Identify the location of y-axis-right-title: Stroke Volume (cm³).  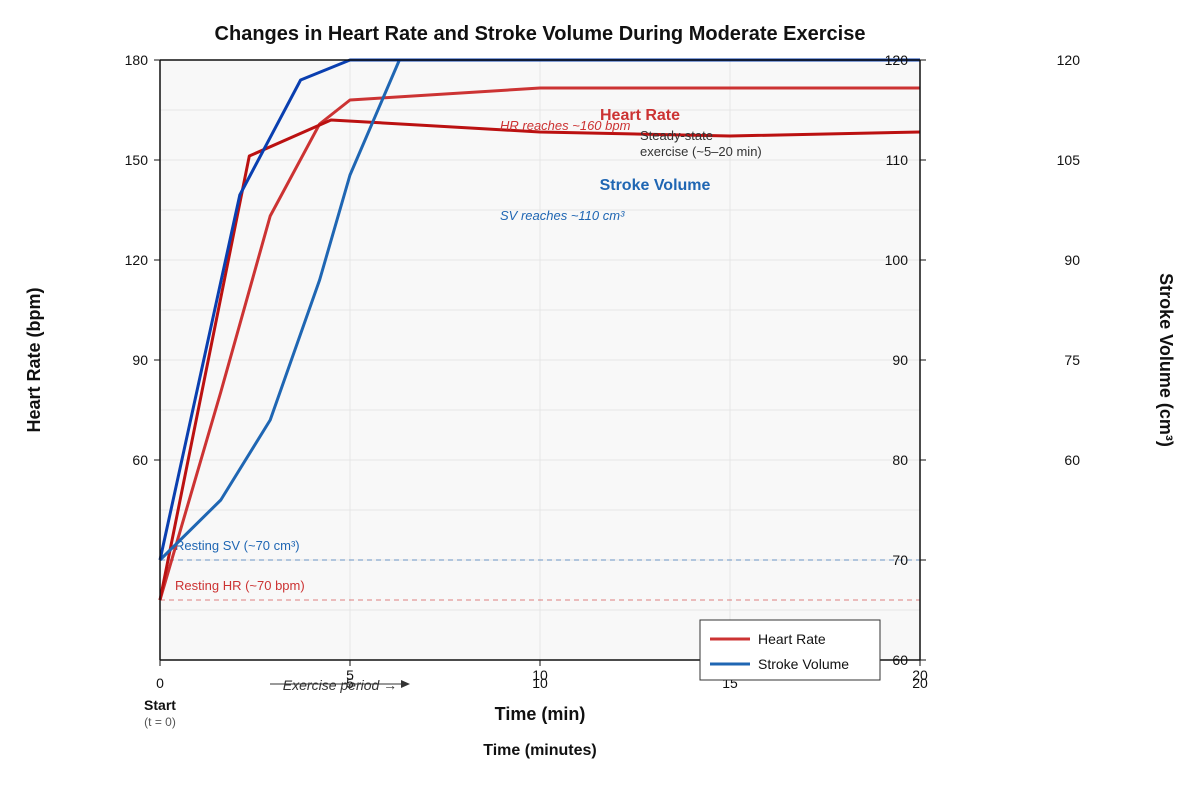
(1166, 360).